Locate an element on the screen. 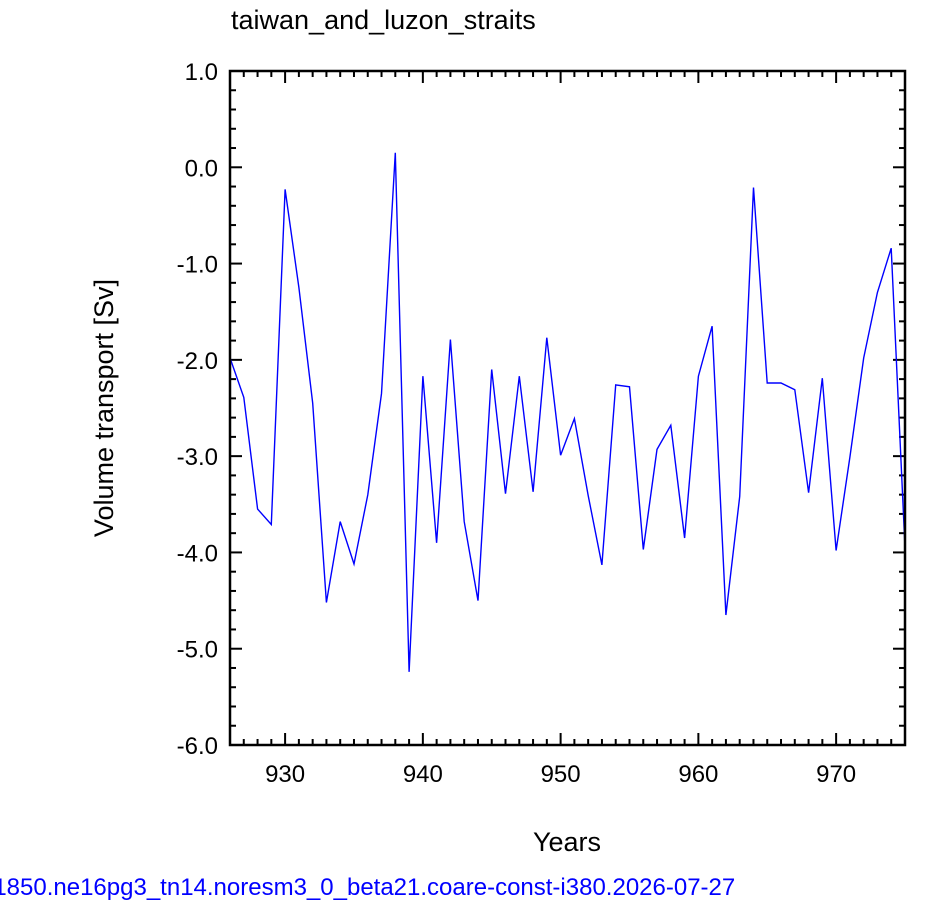 This screenshot has width=944, height=911. y-tick-label: 1.0 is located at coordinates (201, 72).